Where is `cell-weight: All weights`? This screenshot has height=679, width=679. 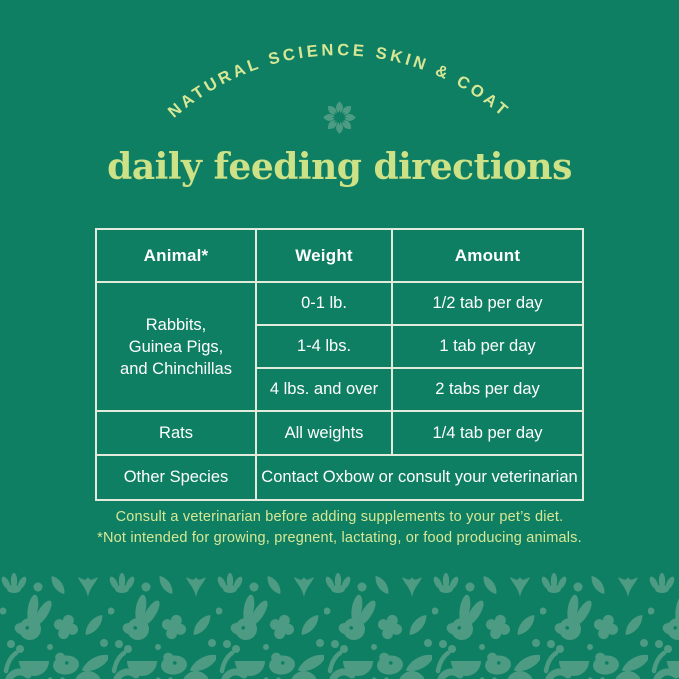
cell-weight: All weights is located at coordinates (324, 433).